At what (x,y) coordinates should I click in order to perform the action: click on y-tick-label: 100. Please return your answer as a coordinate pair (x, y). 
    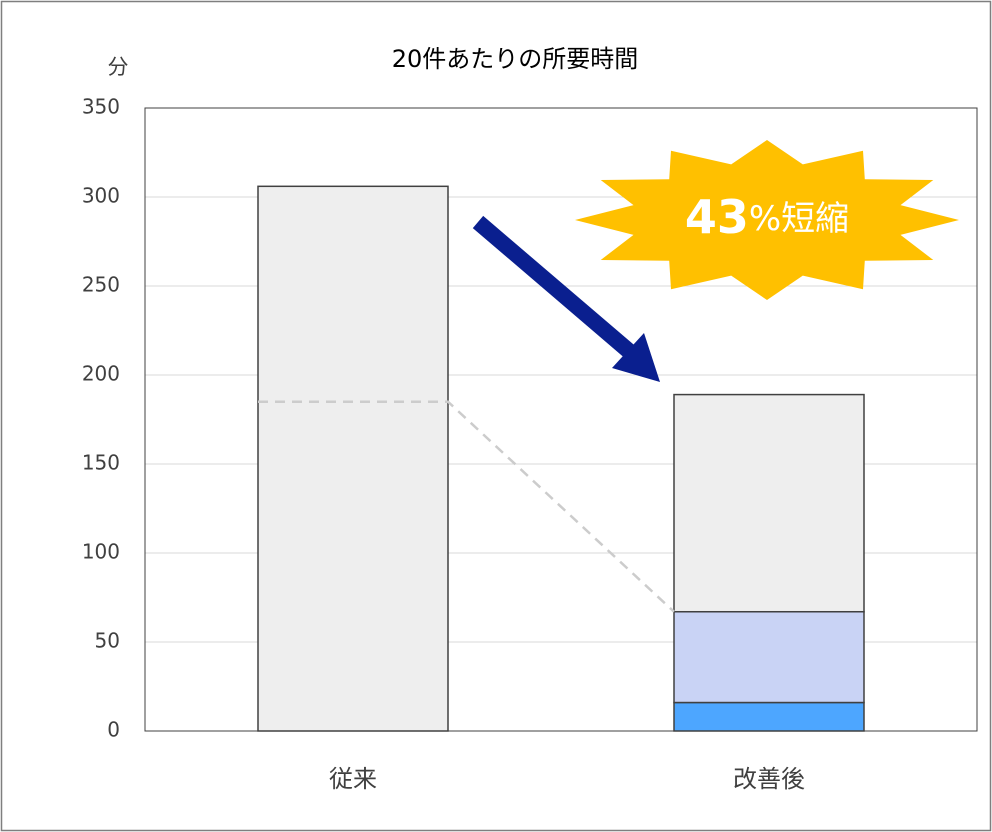
    Looking at the image, I should click on (101, 552).